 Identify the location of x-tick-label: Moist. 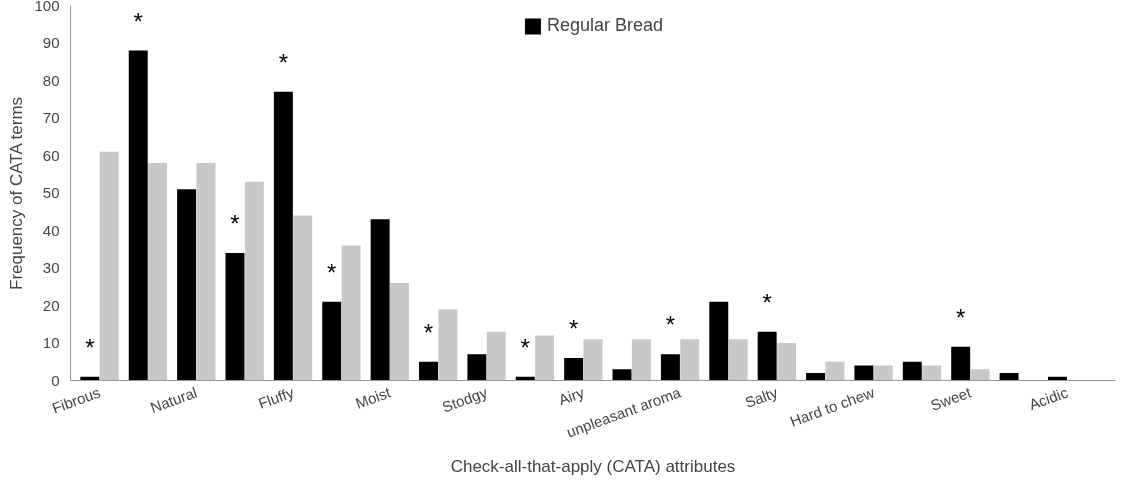
(373, 397).